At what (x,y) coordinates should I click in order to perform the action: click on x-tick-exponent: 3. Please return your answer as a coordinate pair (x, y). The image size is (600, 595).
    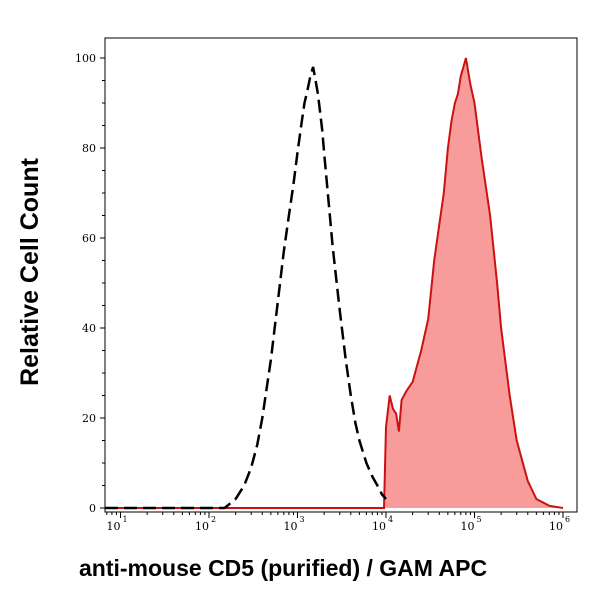
    Looking at the image, I should click on (302, 519).